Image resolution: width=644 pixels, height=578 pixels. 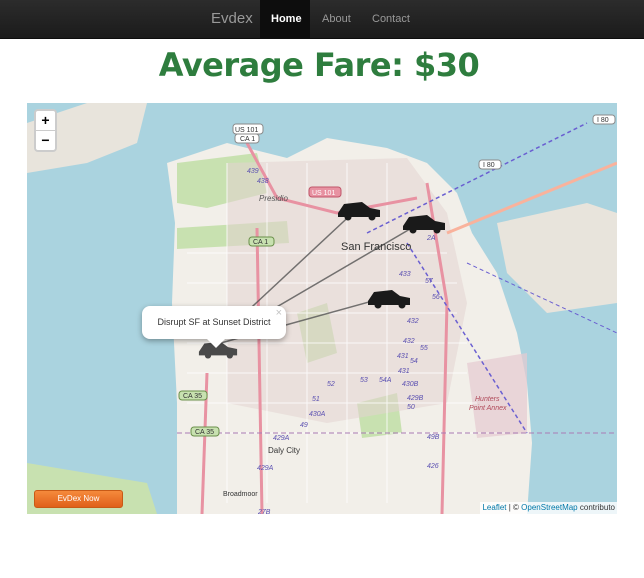 What do you see at coordinates (263, 181) in the screenshot?
I see `route-number-label: 438` at bounding box center [263, 181].